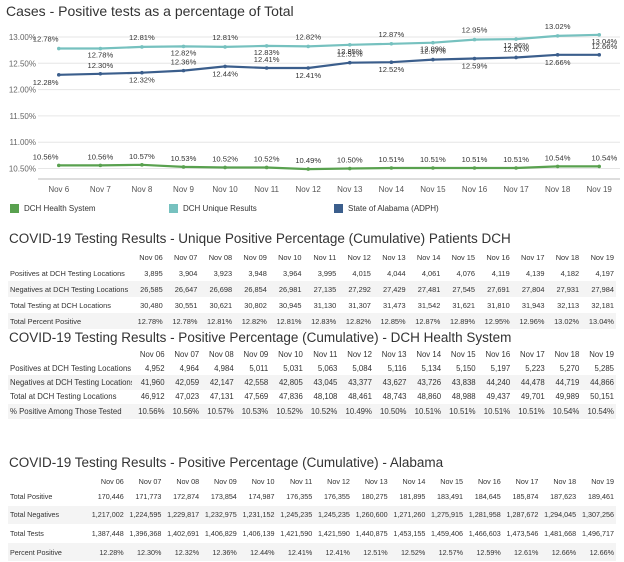  What do you see at coordinates (500, 368) in the screenshot?
I see `table-cell: 5,197` at bounding box center [500, 368].